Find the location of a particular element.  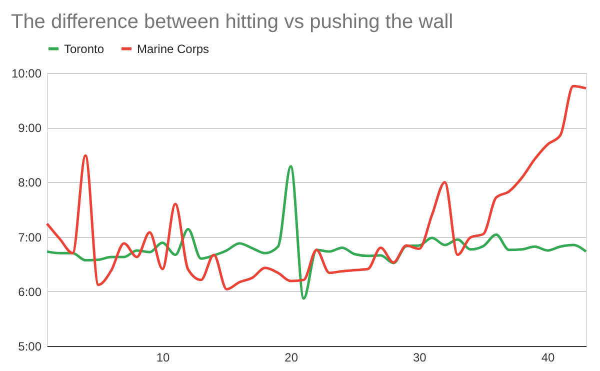

y-tick-label: 7:00 is located at coordinates (30, 237).